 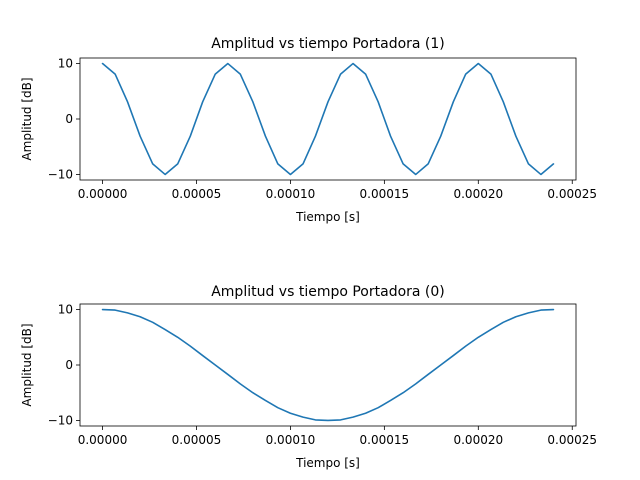 What do you see at coordinates (328, 292) in the screenshot?
I see `chart-title: Amplitud vs tiempo Portadora (0)` at bounding box center [328, 292].